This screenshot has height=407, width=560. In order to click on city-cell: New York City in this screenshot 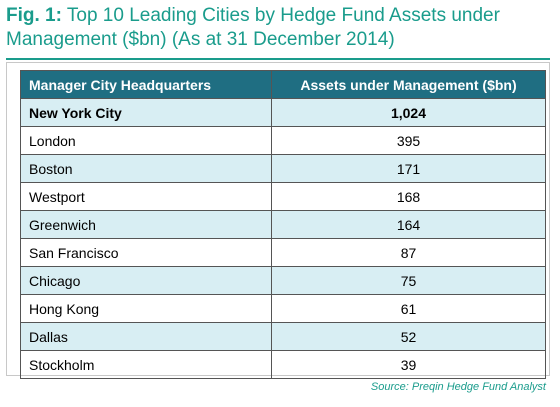, I will do `click(146, 112)`.